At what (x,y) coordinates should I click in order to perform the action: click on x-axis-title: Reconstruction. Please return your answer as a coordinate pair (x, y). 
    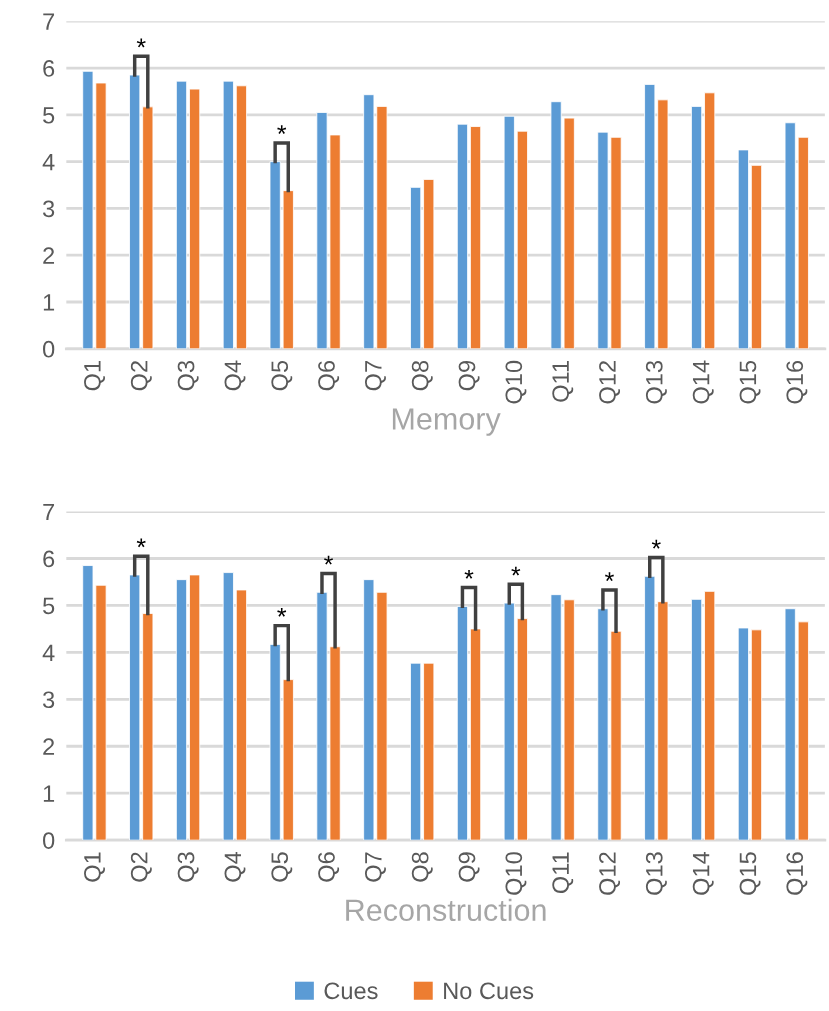
    Looking at the image, I should click on (446, 910).